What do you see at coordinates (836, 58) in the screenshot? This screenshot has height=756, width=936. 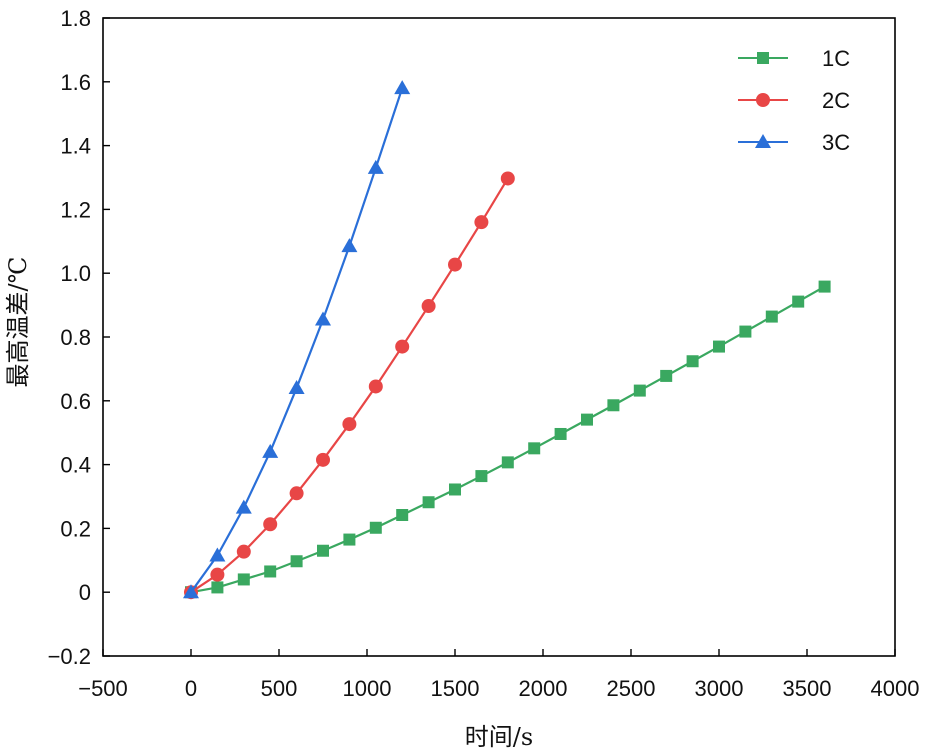 I see `legend-label-1c: 1C` at bounding box center [836, 58].